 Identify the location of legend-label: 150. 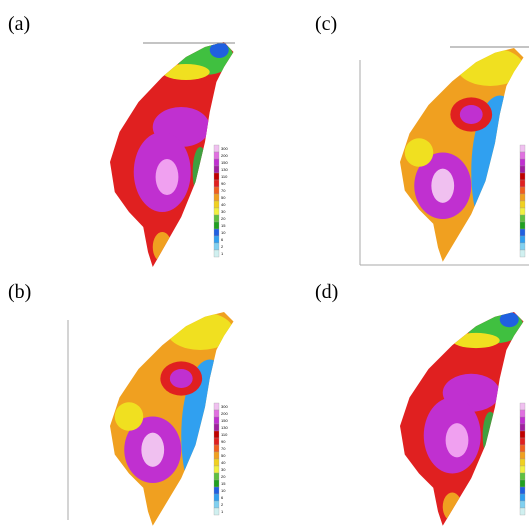
(224, 162).